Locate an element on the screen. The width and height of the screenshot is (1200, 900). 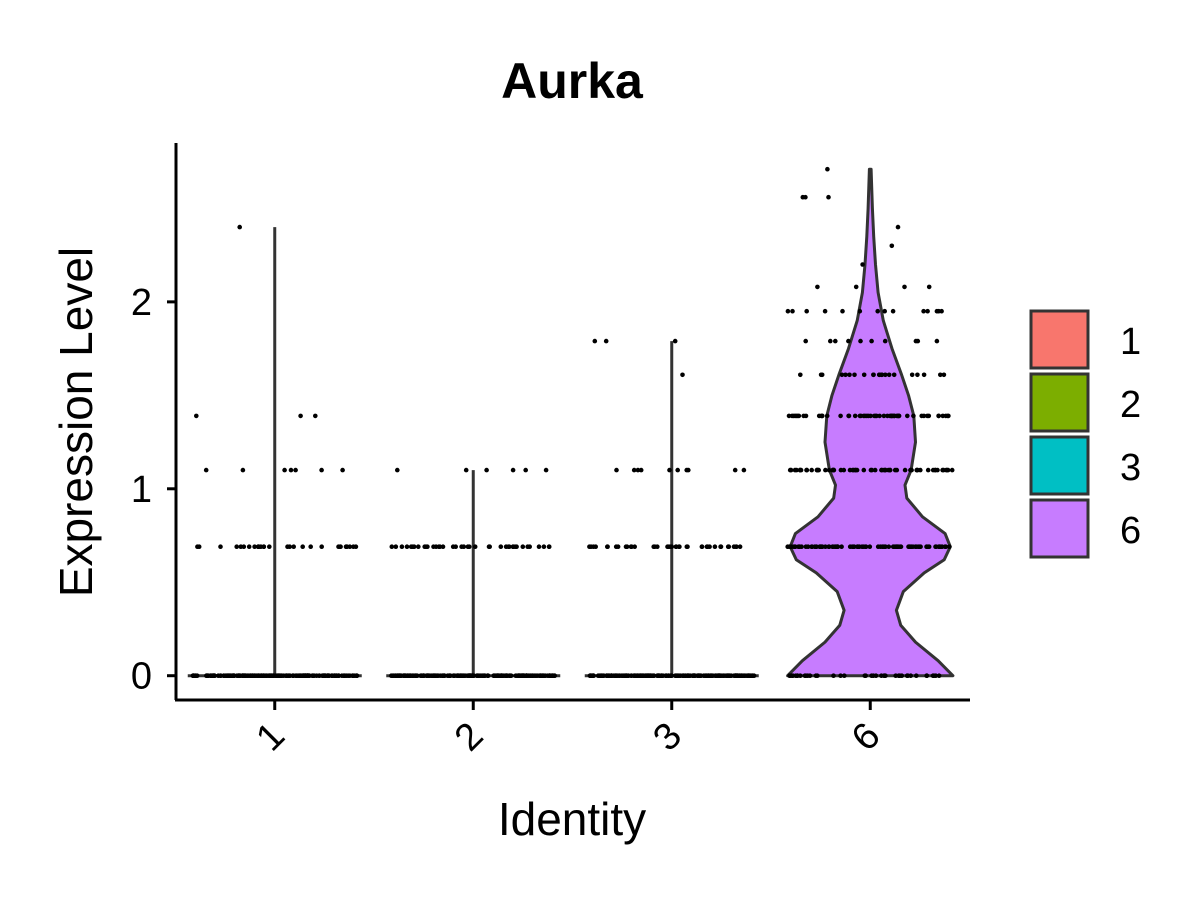
x-axis-ticks: 1 2 3 6 is located at coordinates (568, 729).